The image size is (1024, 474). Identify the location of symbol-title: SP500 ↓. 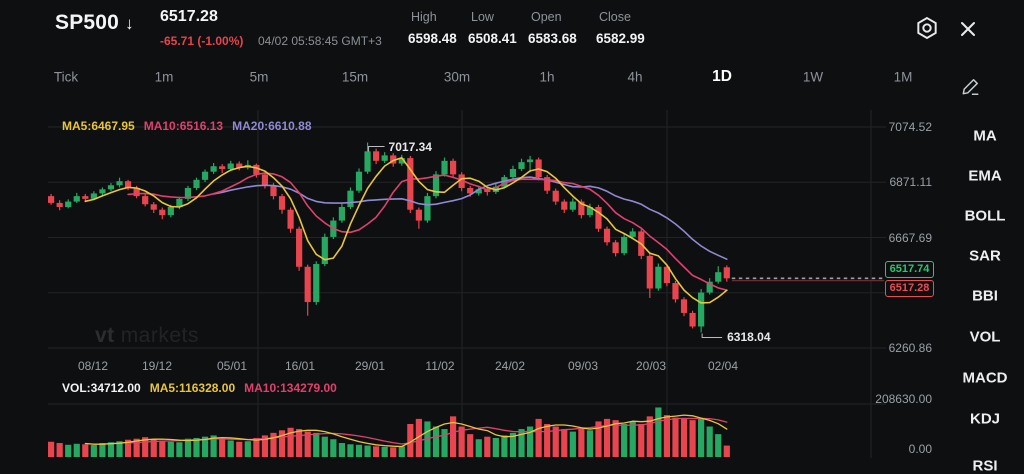
(94, 23).